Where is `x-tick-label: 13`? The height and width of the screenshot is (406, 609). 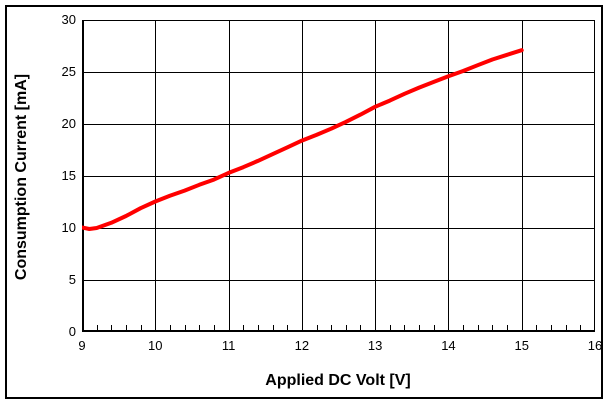
x-tick-label: 13 is located at coordinates (375, 345).